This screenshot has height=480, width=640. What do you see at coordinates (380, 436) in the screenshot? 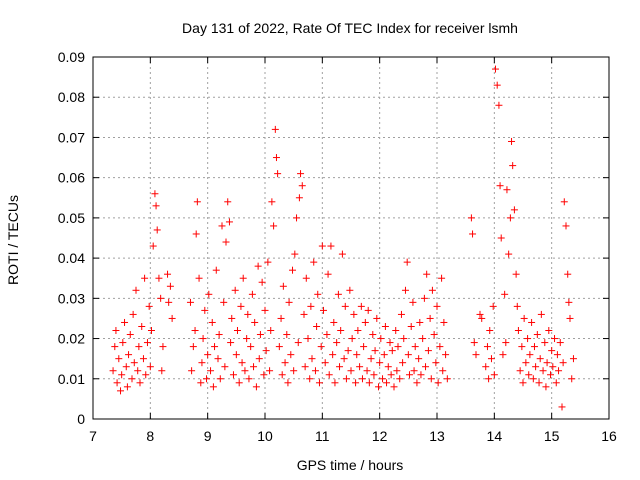
I see `x-tick-label: 12` at bounding box center [380, 436].